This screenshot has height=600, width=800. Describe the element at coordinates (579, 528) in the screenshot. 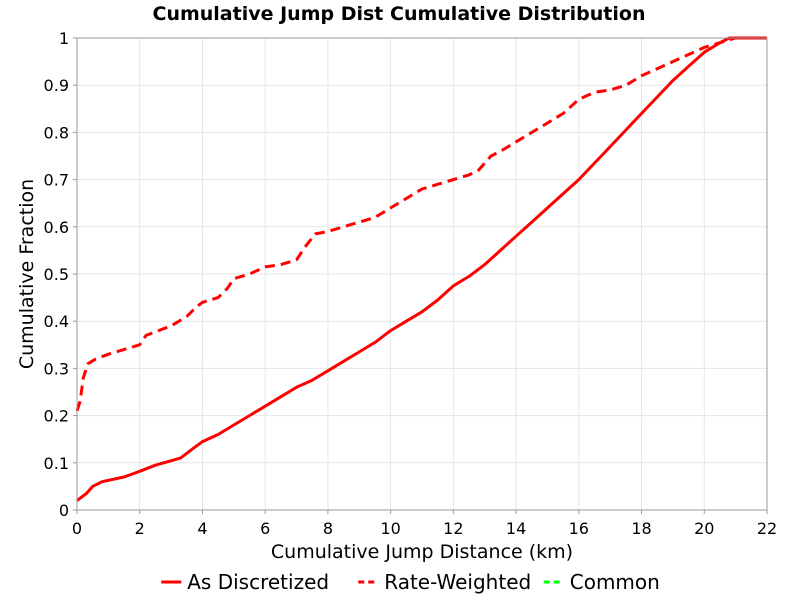

I see `x-tick-label: 16` at that location.